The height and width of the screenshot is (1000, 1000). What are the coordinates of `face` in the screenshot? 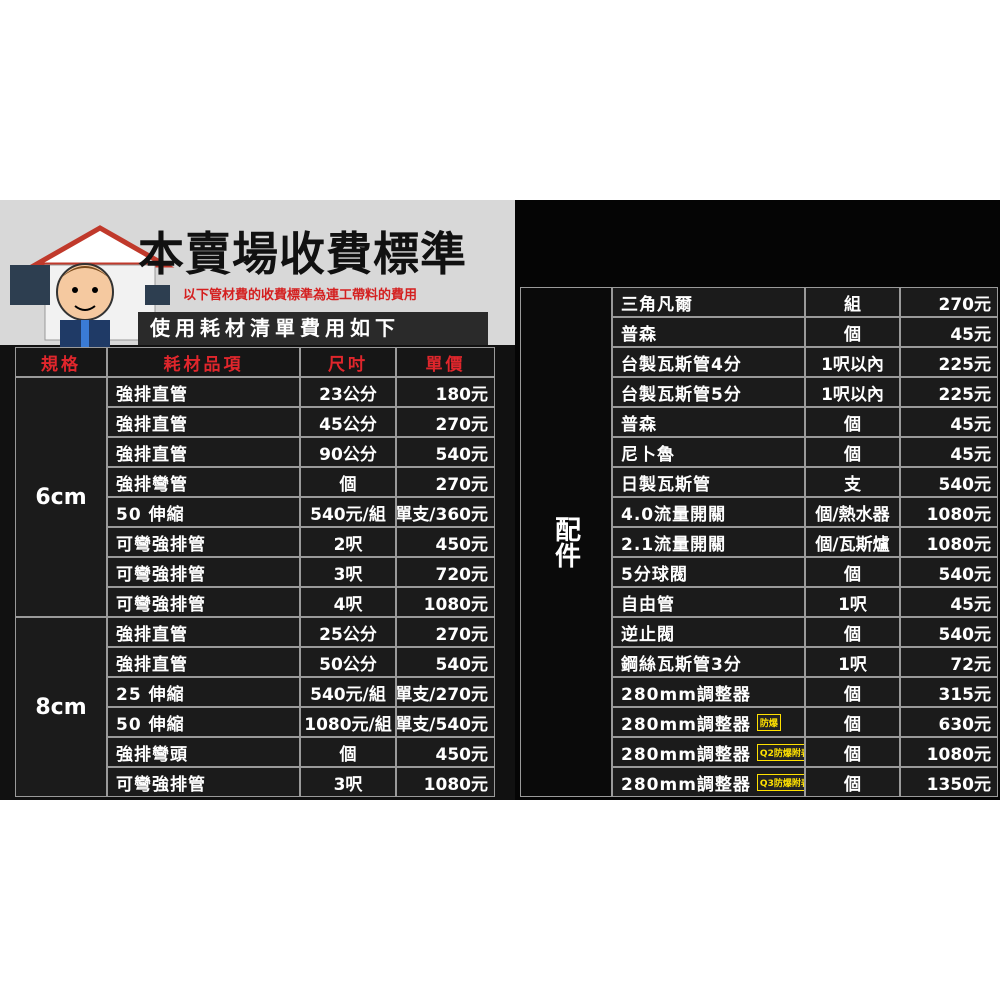 It's located at (85, 292).